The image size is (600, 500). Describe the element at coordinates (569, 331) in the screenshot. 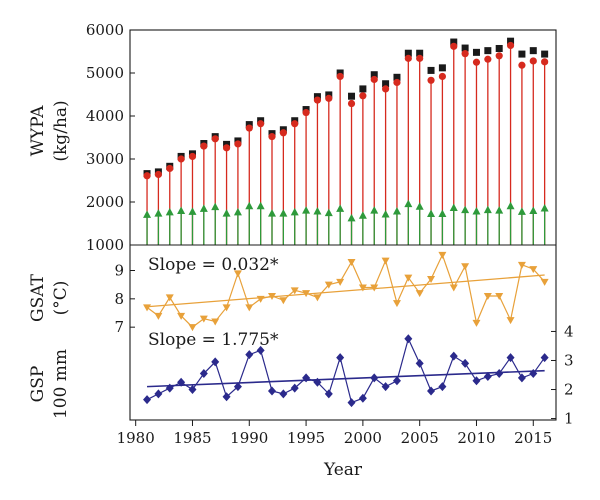

I see `gsp-y-tick-label: 4` at that location.